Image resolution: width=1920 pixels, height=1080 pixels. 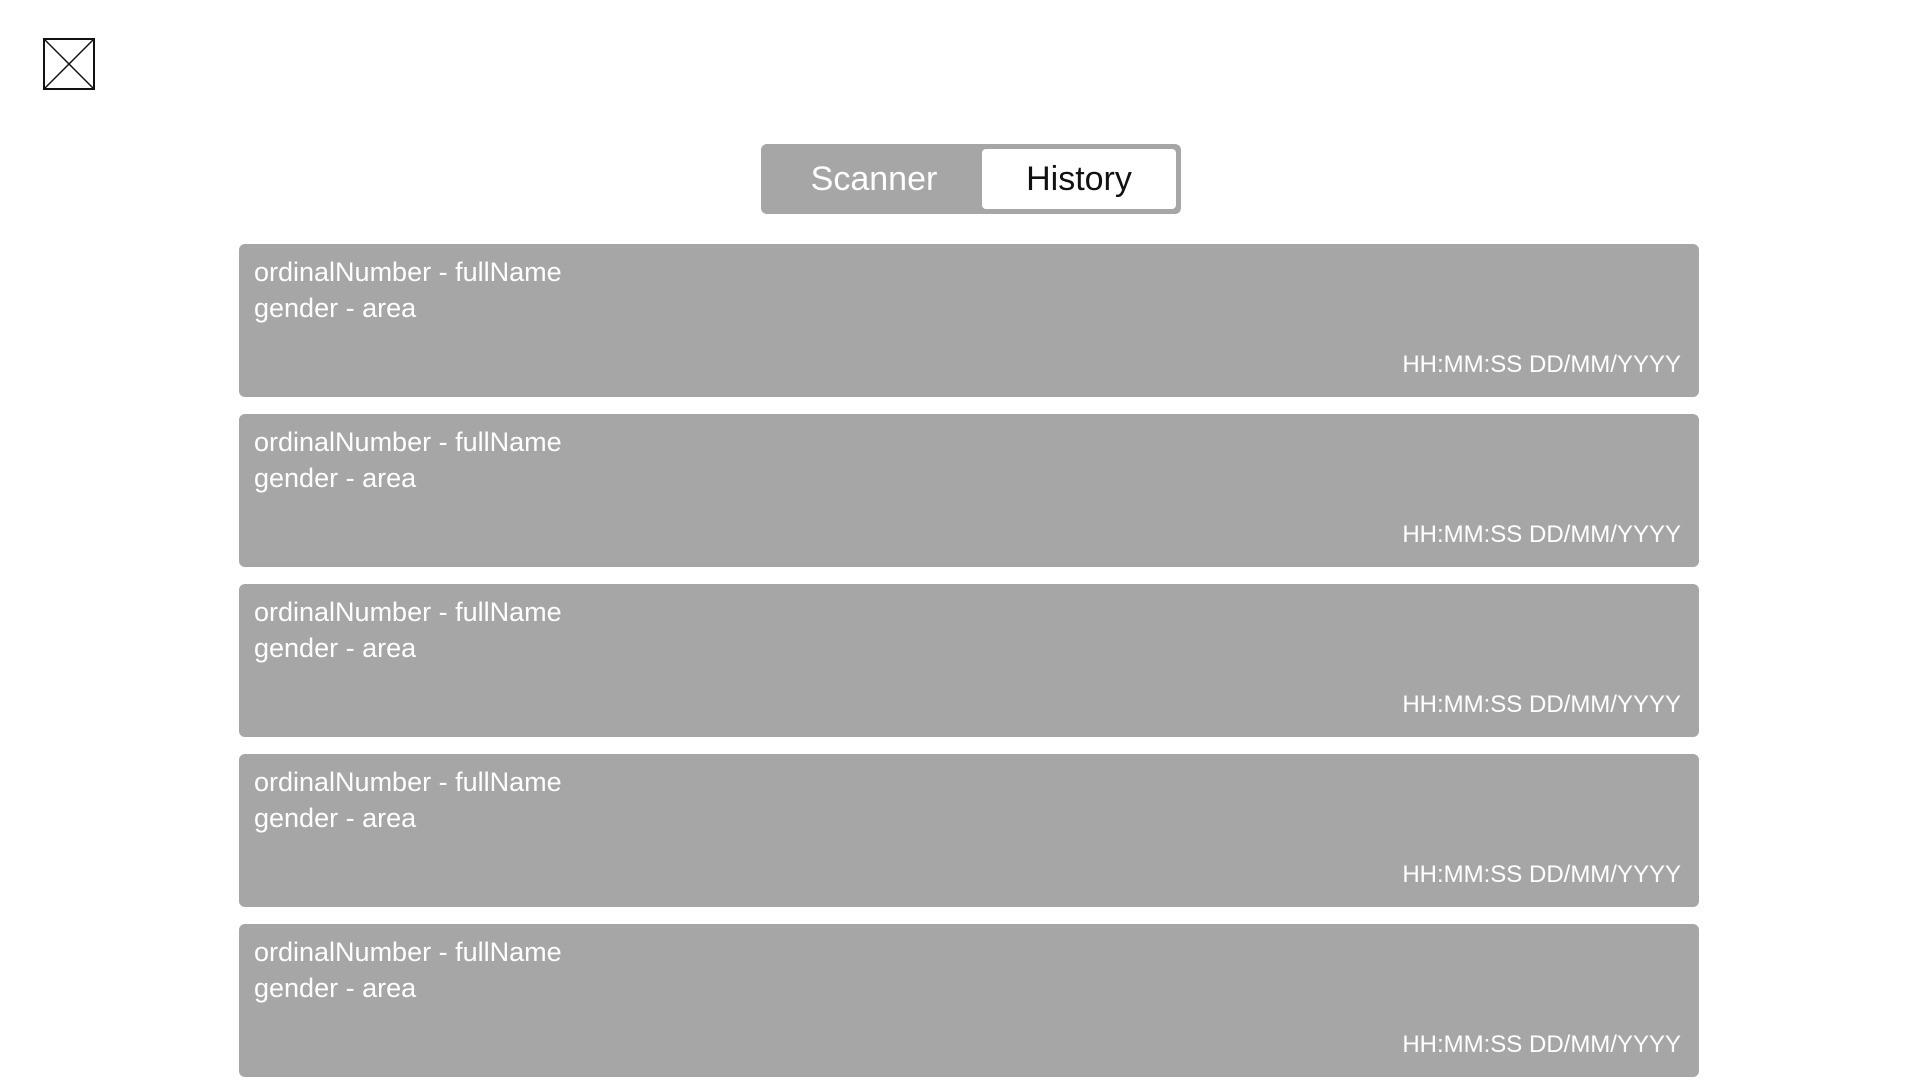 What do you see at coordinates (1079, 179) in the screenshot?
I see `tab-history: History` at bounding box center [1079, 179].